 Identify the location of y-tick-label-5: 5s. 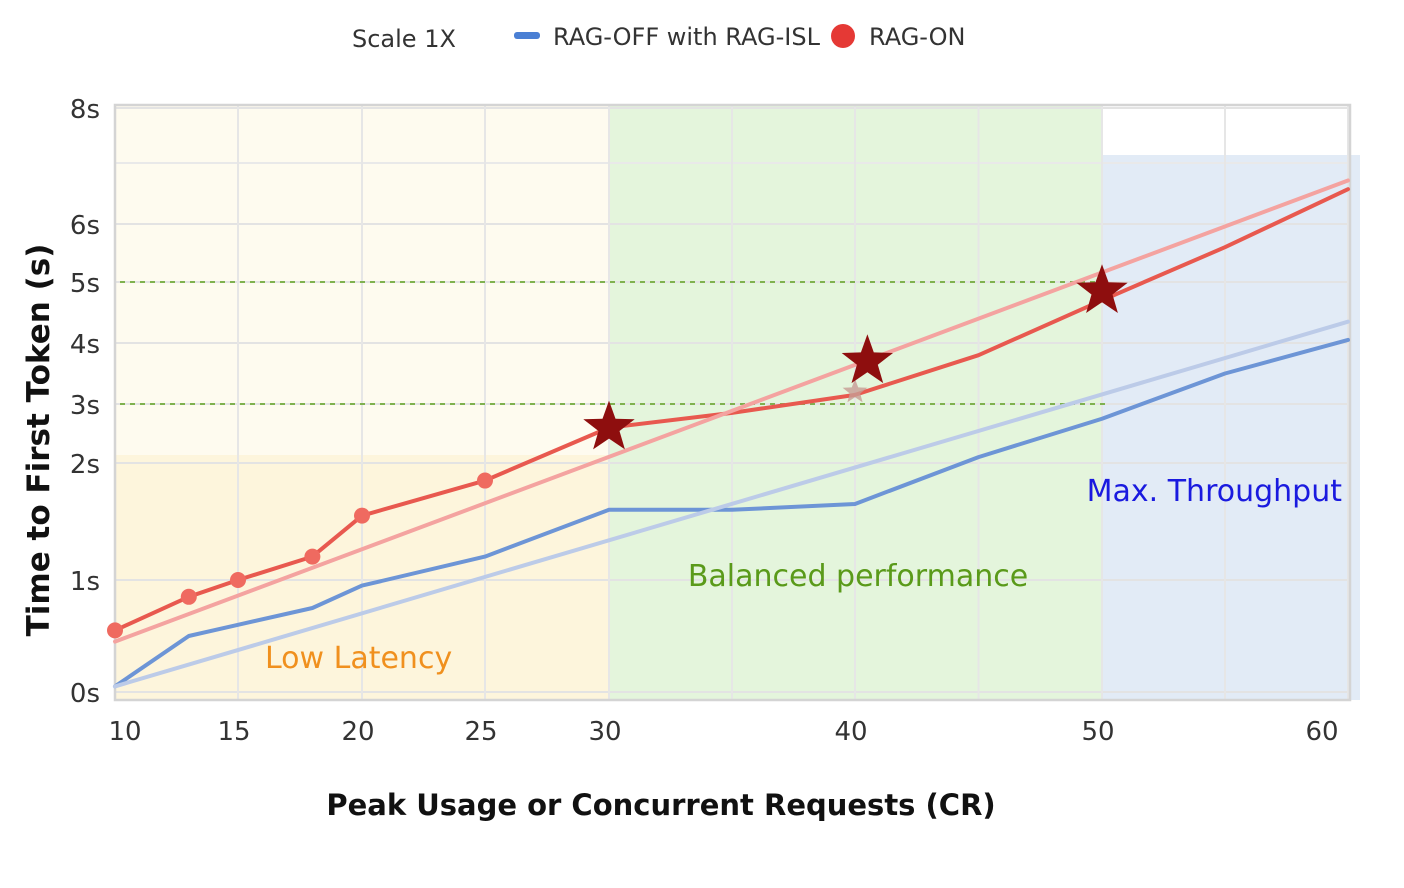
(85, 284).